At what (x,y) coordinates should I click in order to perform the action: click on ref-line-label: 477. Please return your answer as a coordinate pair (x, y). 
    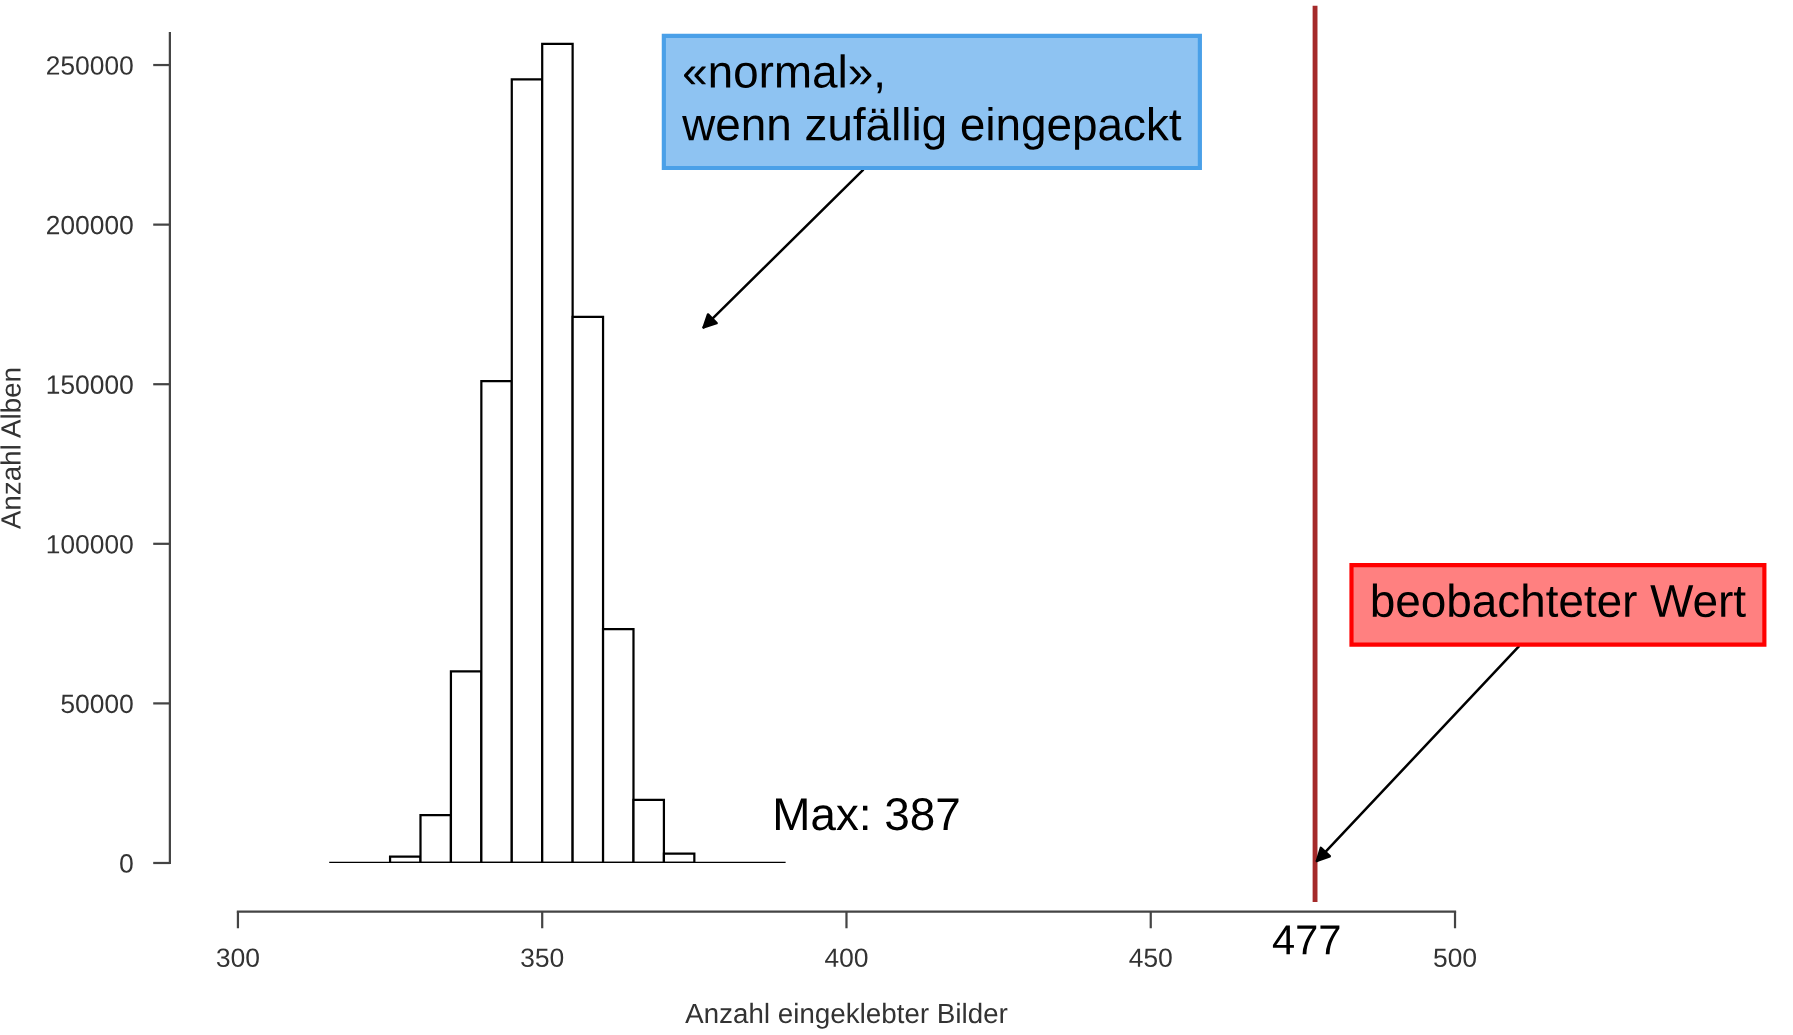
    Looking at the image, I should click on (1306, 940).